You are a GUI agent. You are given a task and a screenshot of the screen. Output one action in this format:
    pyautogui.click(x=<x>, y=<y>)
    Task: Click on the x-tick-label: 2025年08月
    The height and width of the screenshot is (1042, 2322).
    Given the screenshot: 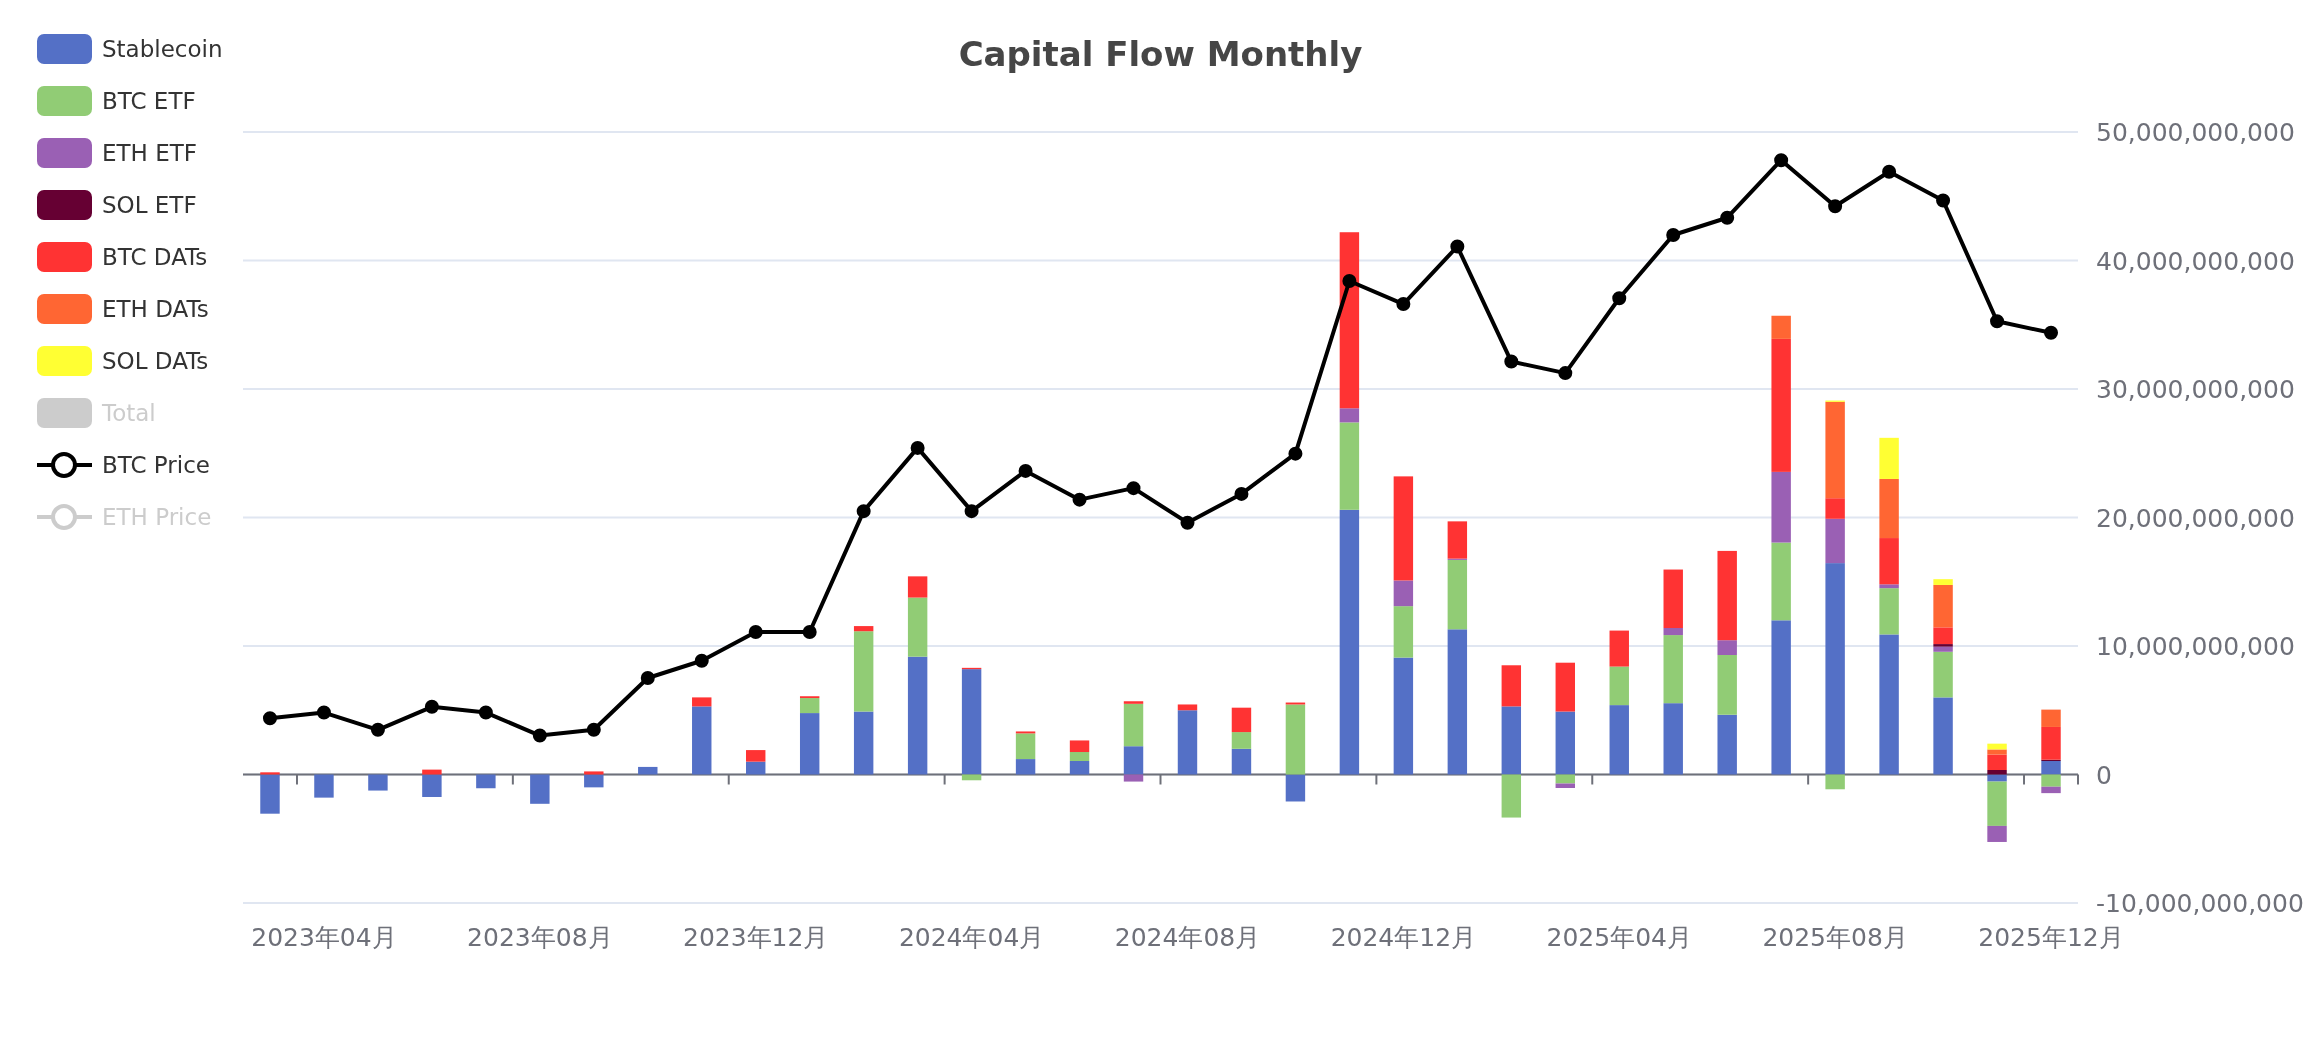 What is the action you would take?
    pyautogui.click(x=1835, y=937)
    